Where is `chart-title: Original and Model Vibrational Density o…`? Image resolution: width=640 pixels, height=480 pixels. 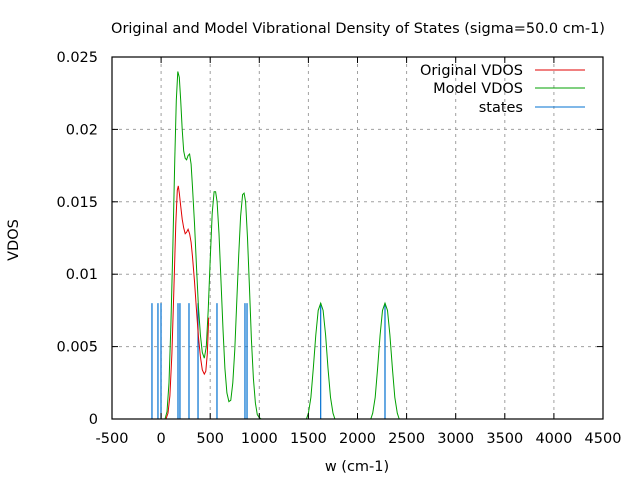 chart-title: Original and Model Vibrational Density o… is located at coordinates (358, 29).